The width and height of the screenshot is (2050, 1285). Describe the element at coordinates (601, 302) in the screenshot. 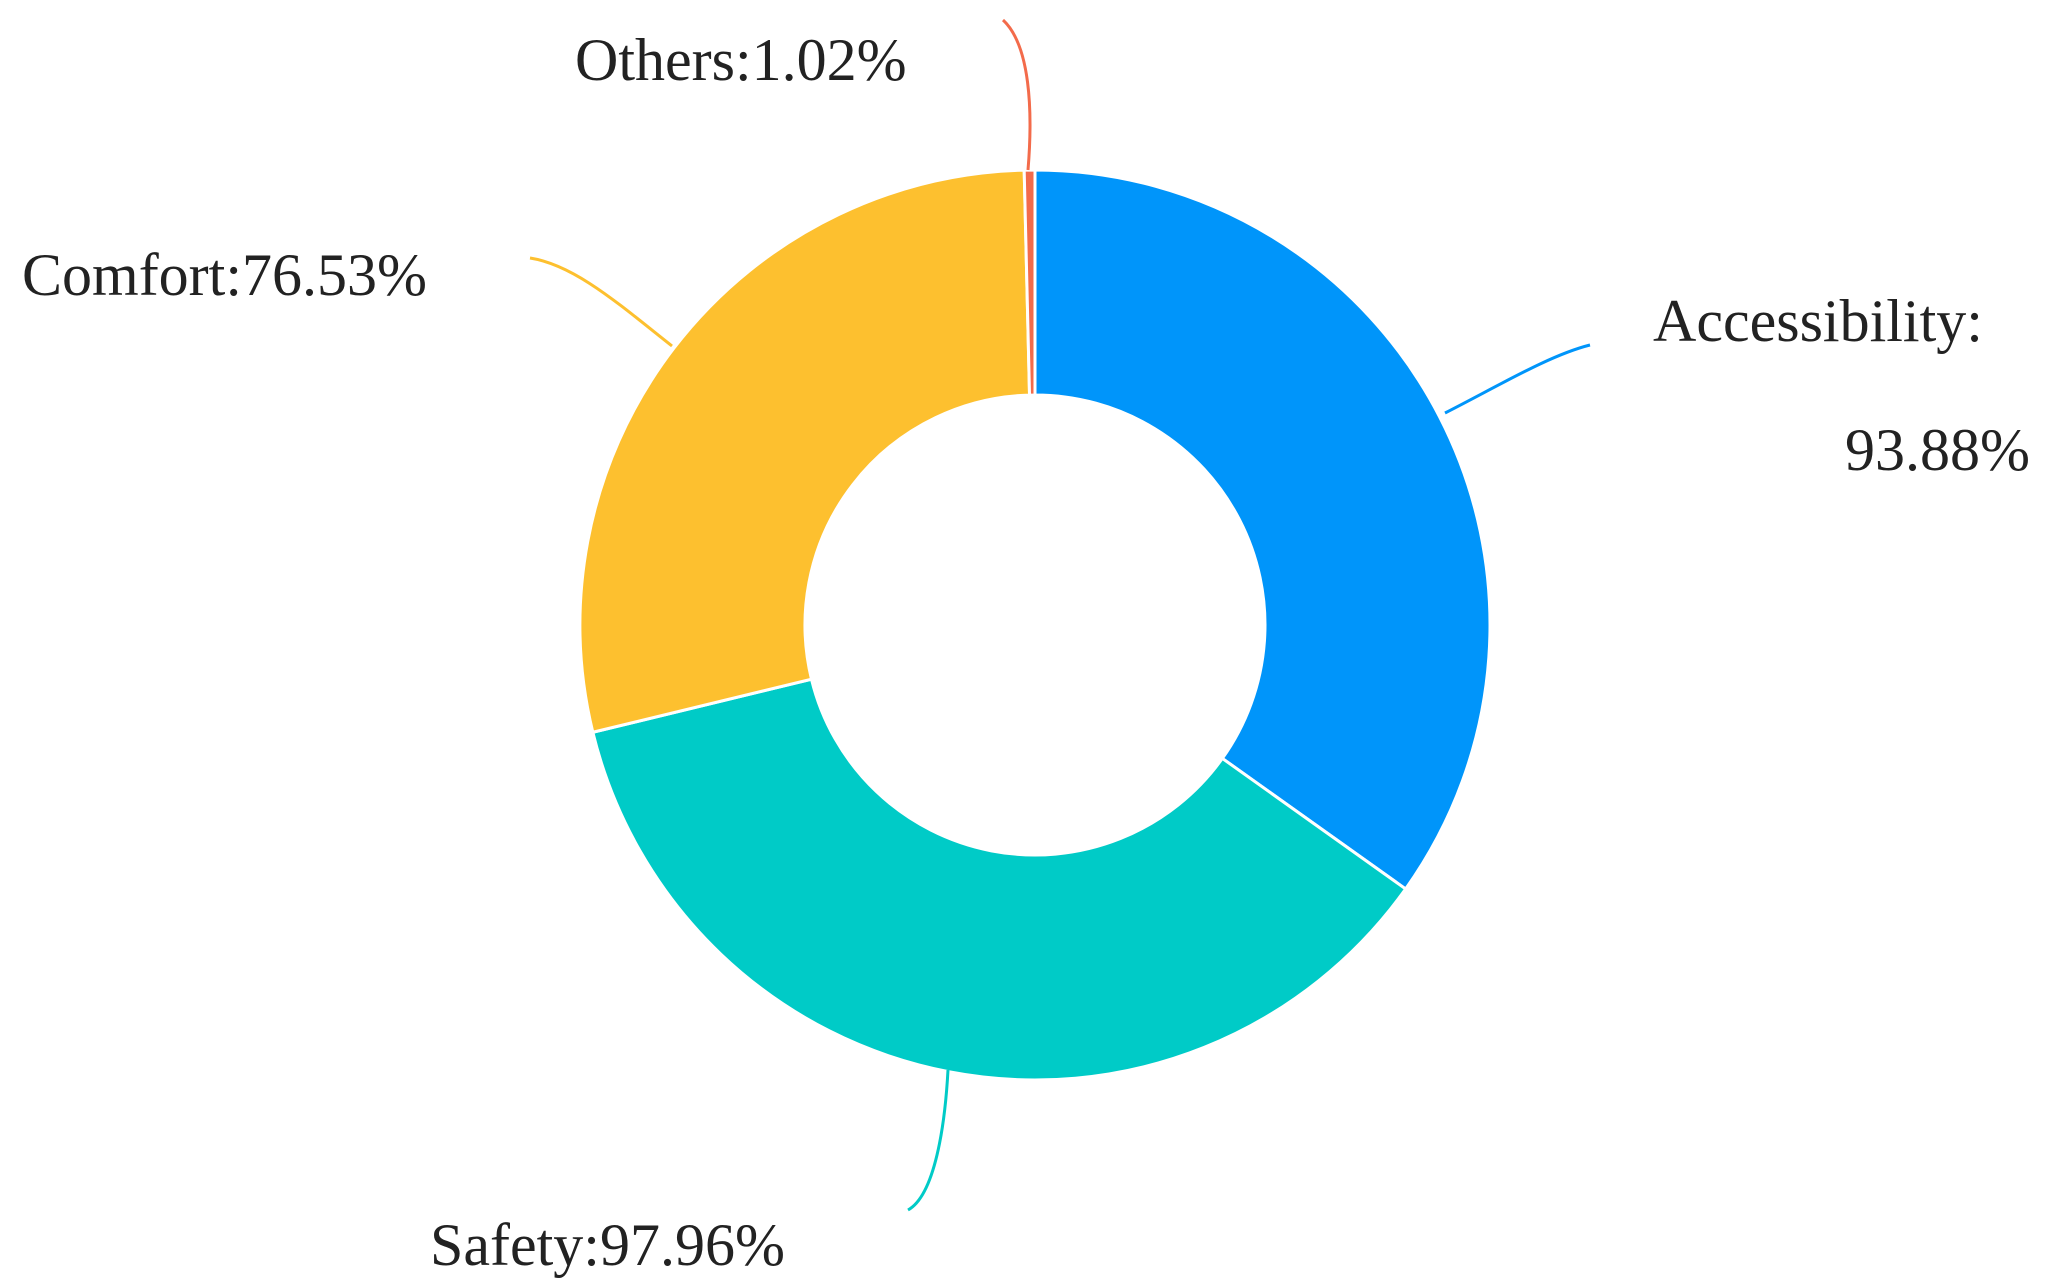

I see `leader-line-comfort` at that location.